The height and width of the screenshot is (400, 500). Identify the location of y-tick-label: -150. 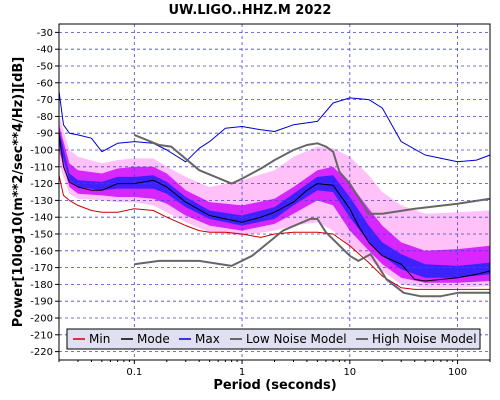
(41, 235).